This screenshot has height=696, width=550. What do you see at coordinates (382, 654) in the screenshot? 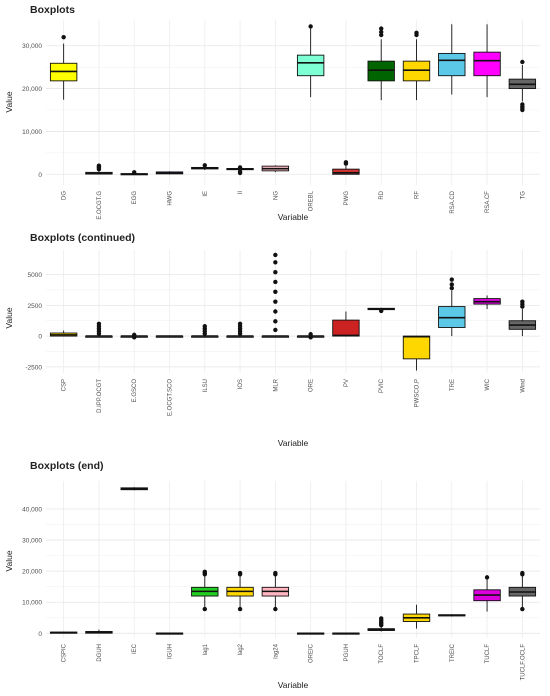
I see `x-tick-label: TOCLF` at bounding box center [382, 654].